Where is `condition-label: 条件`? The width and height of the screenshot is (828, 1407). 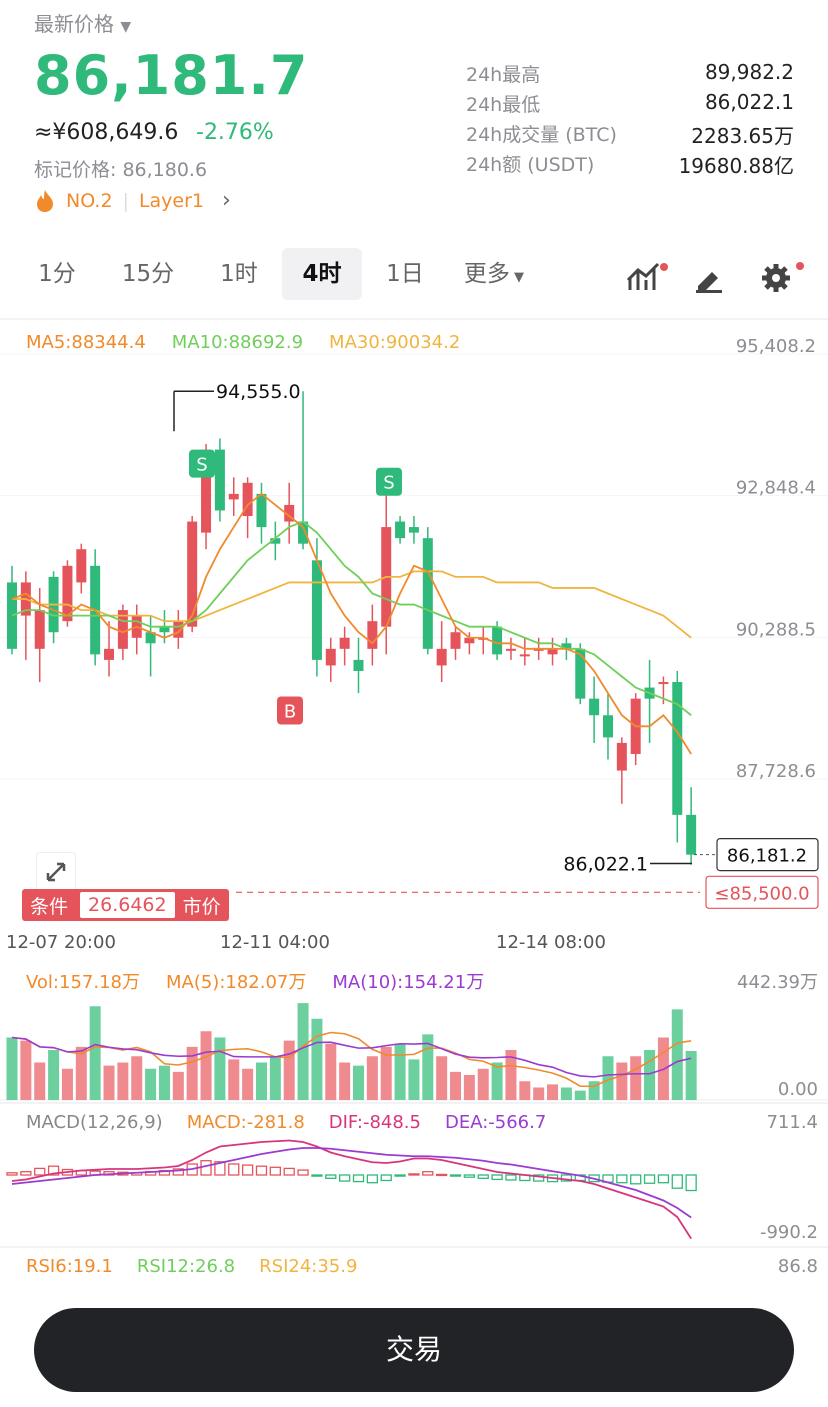 condition-label: 条件 is located at coordinates (49, 906).